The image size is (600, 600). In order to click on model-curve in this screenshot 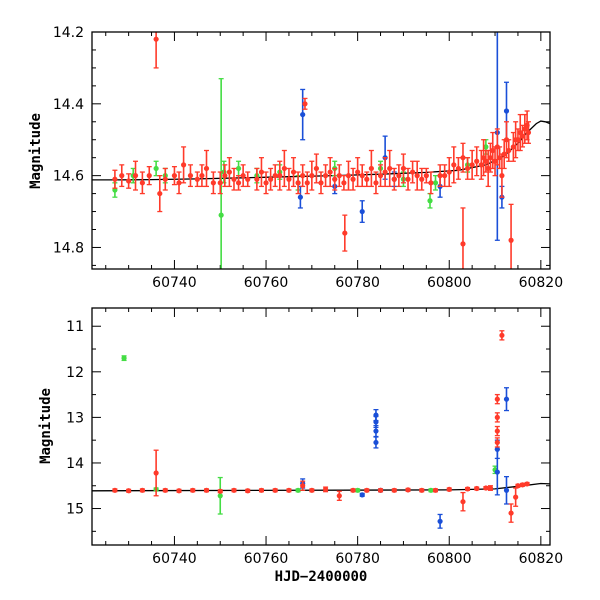, I will do `click(321, 150)`.